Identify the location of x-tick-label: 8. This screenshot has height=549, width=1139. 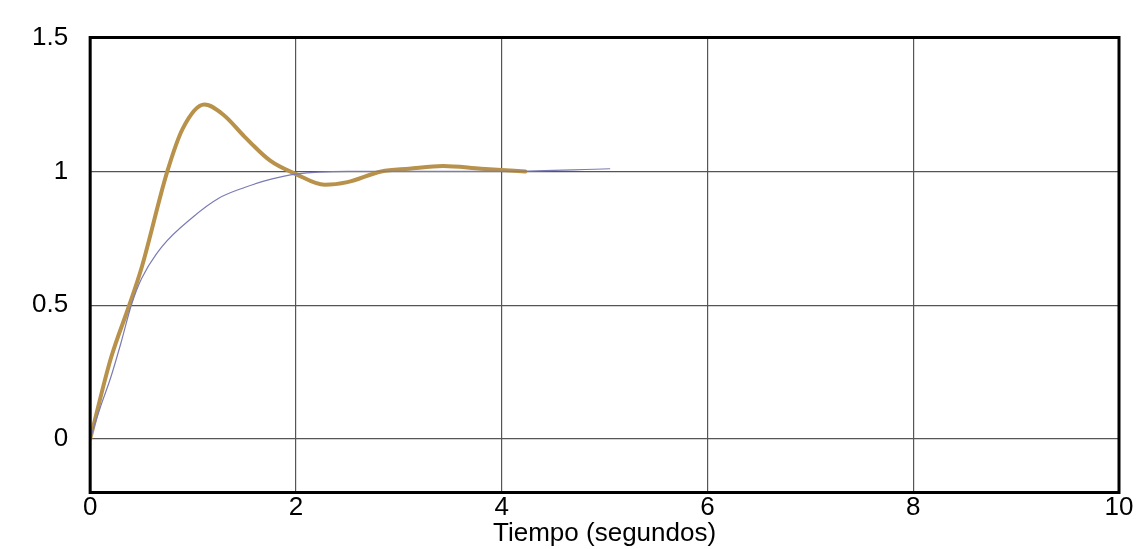
(913, 506).